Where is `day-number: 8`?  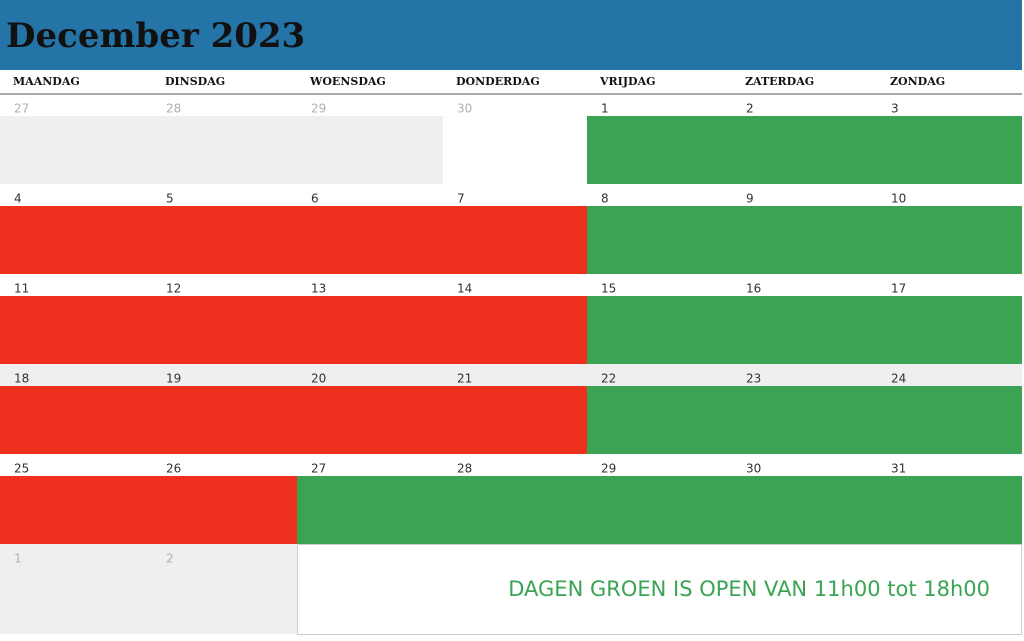
day-number: 8 is located at coordinates (605, 199).